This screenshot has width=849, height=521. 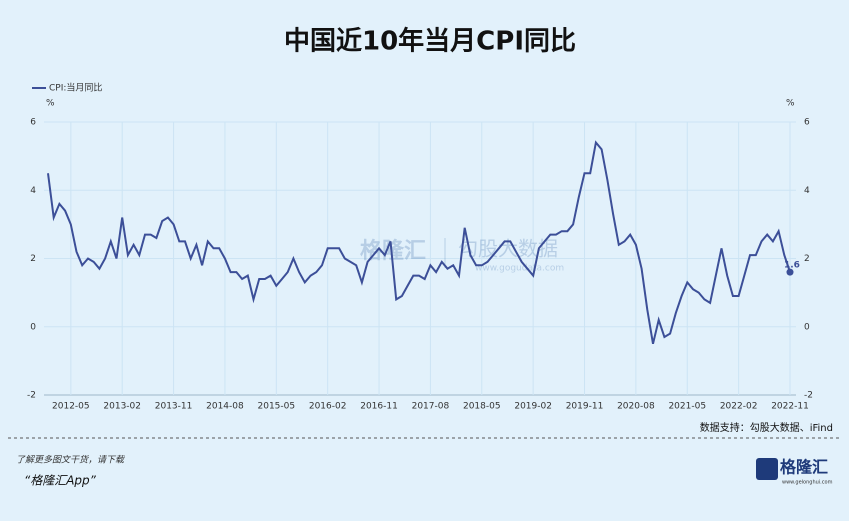 I want to click on x-tick-label: 2016-02, so click(x=328, y=407).